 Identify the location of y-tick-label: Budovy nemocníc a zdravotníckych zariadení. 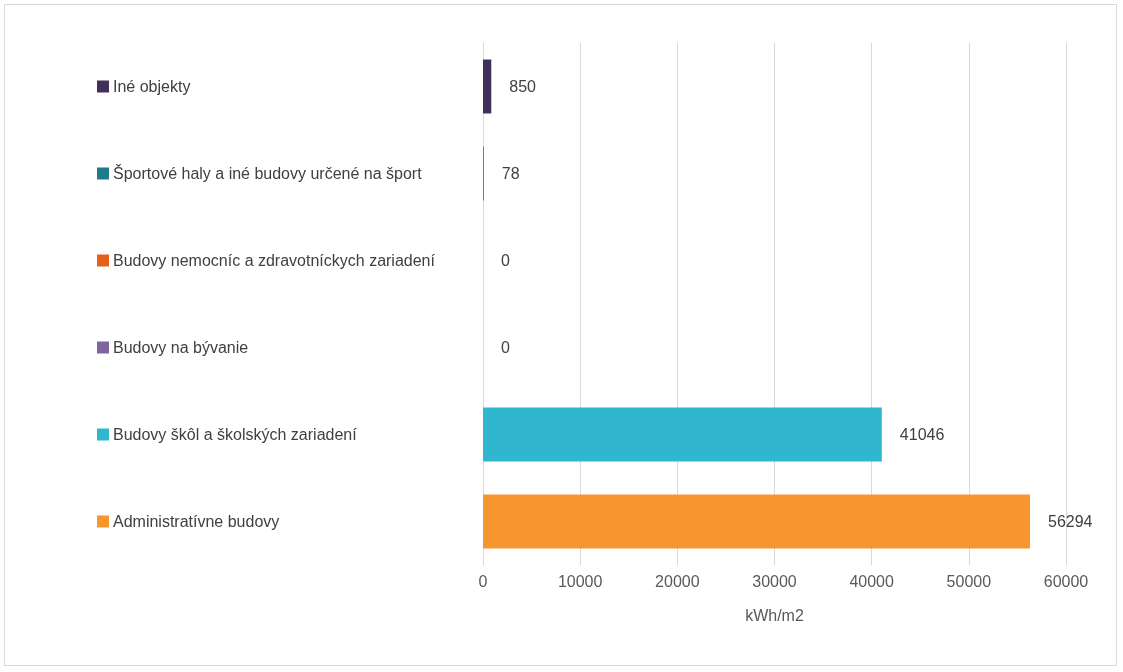
(274, 260).